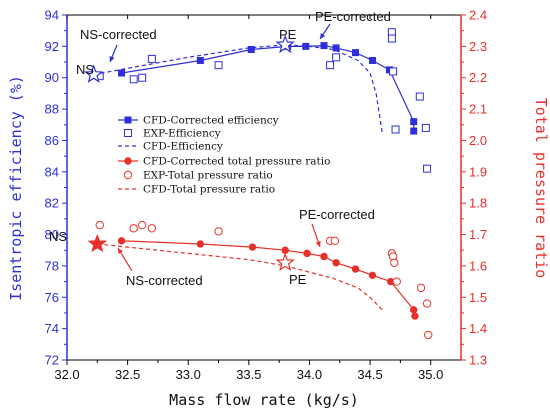  I want to click on series-cfd-corrected-total-pressure-ratio, so click(268, 278).